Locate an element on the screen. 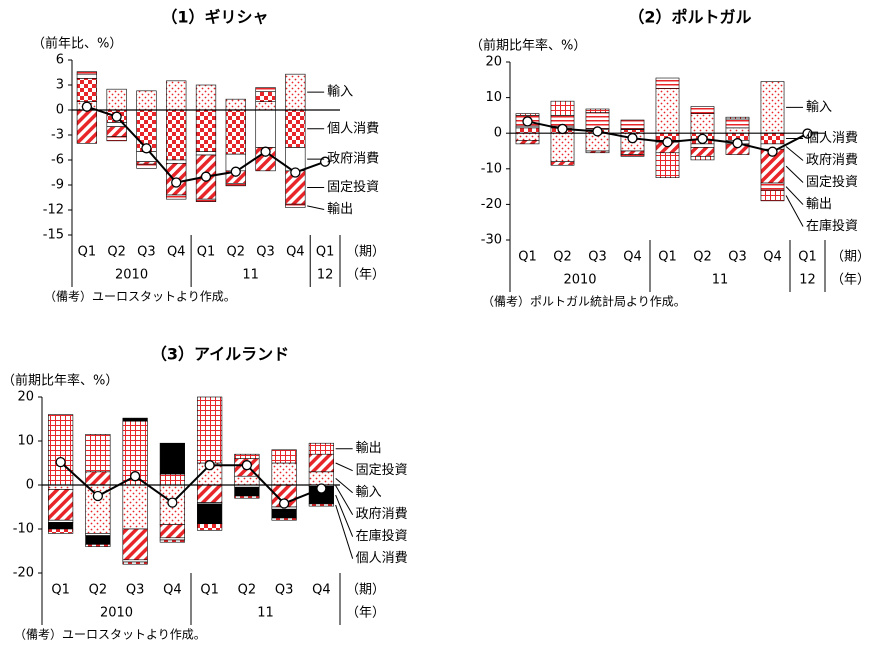 This screenshot has width=886, height=655. chart-title: （3）アイルランド is located at coordinates (220, 354).